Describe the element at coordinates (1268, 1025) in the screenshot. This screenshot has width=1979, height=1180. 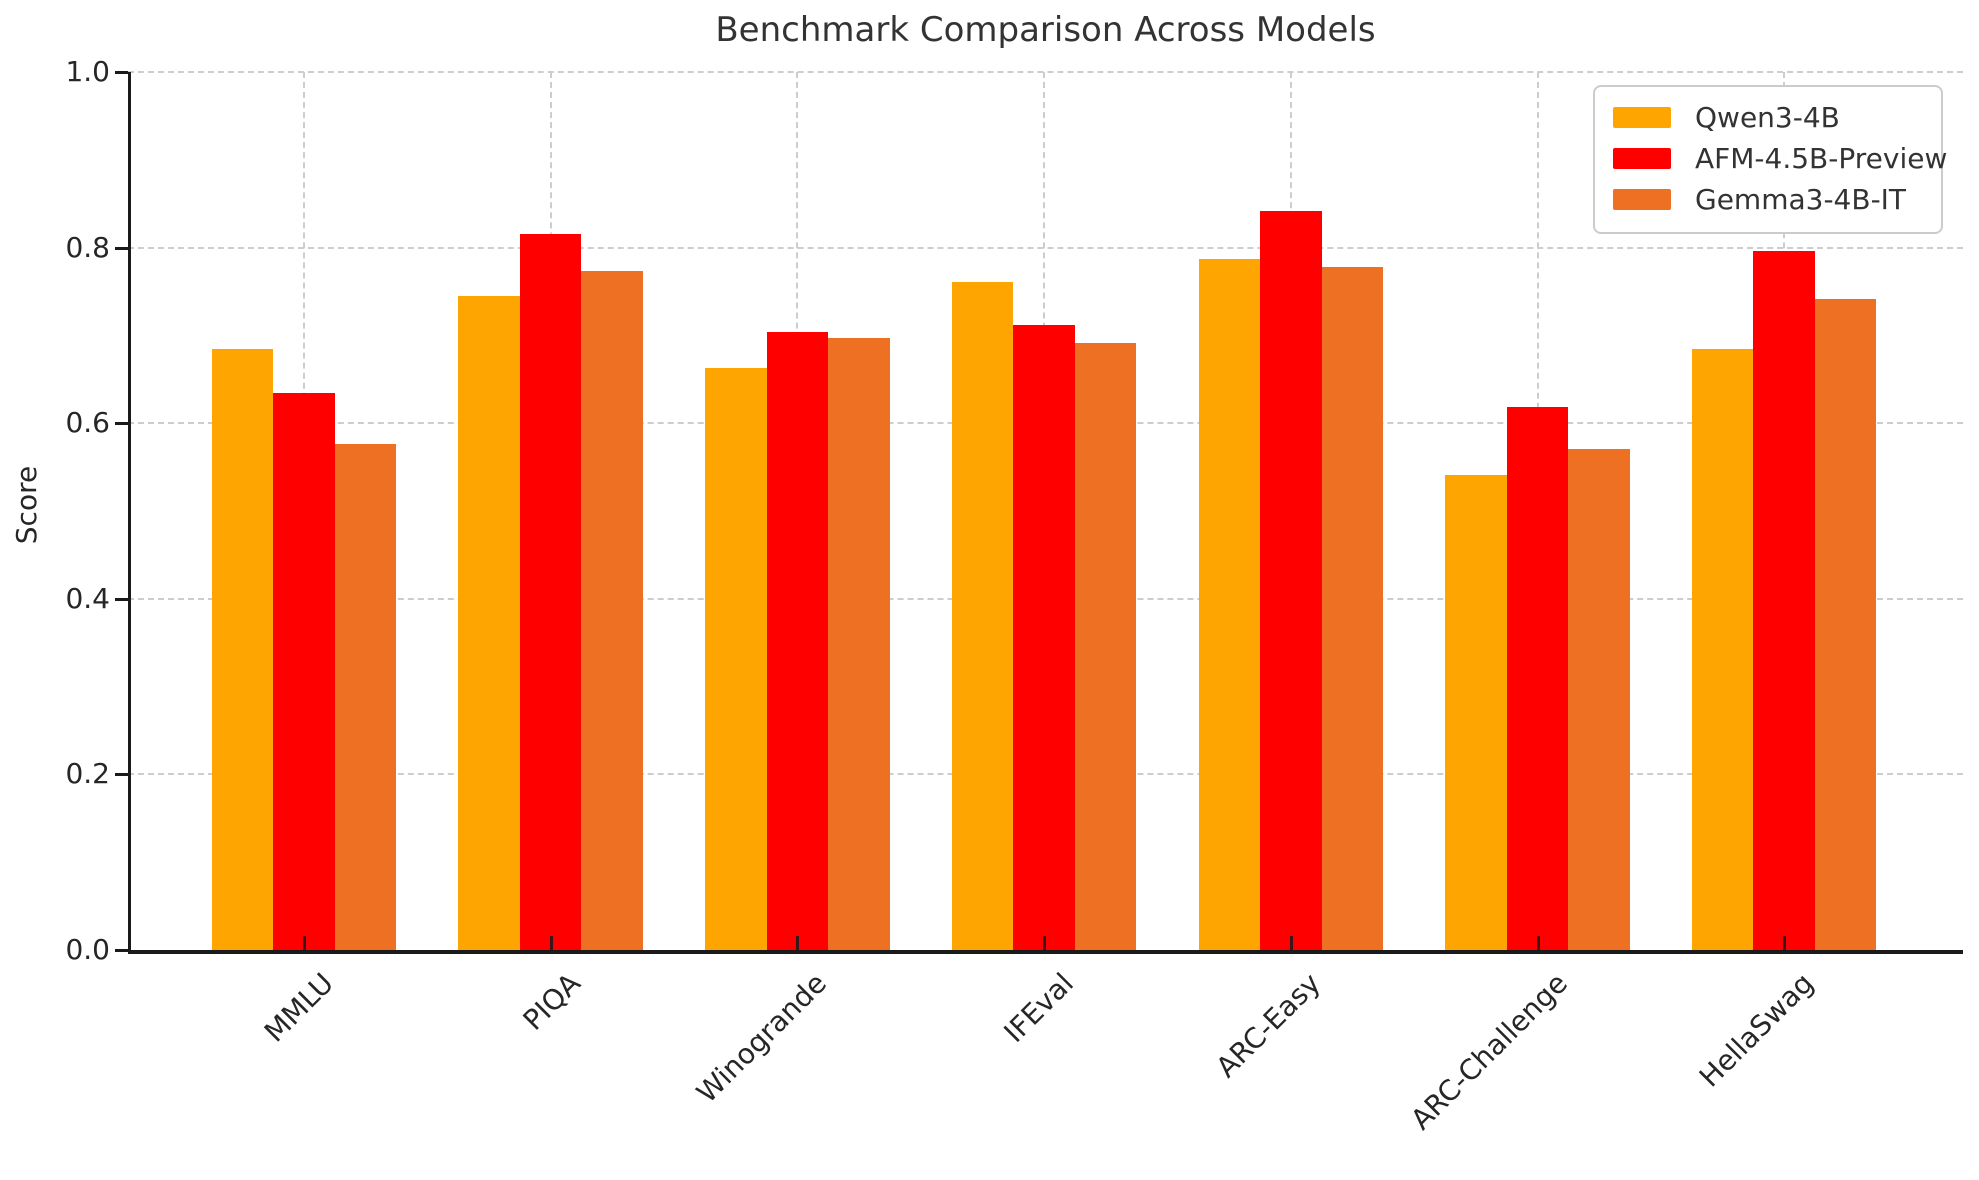
I see `xtick-label-arc-easy: ARC-Easy` at that location.